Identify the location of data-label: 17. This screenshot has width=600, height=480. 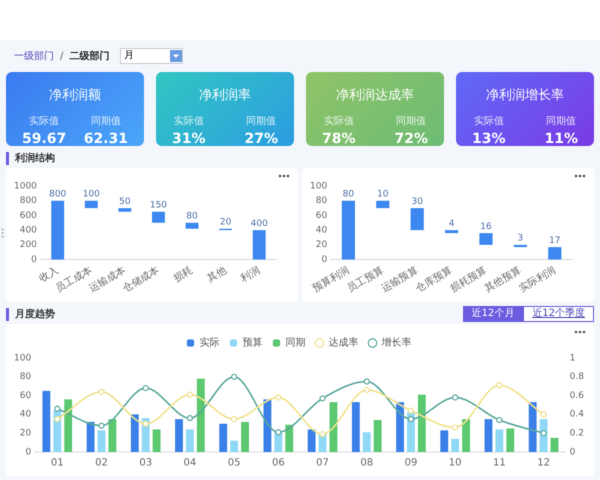
(555, 241).